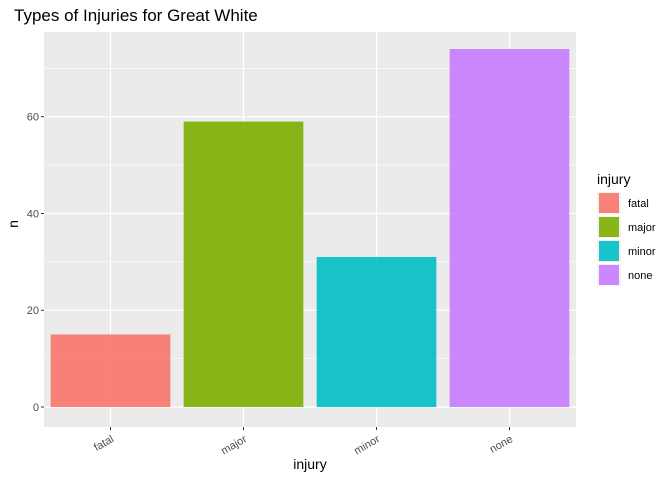 The height and width of the screenshot is (480, 672). I want to click on bar-minor, so click(376, 332).